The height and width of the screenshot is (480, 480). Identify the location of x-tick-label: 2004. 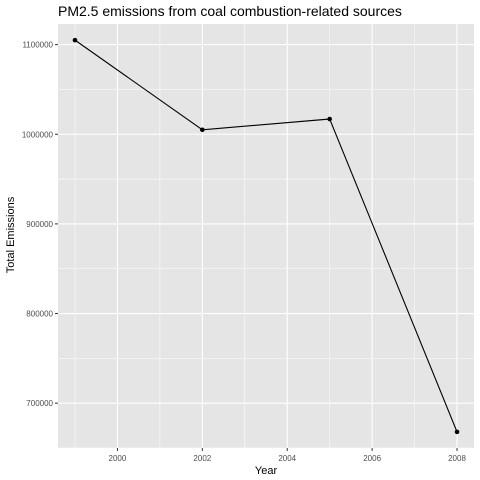
(287, 458).